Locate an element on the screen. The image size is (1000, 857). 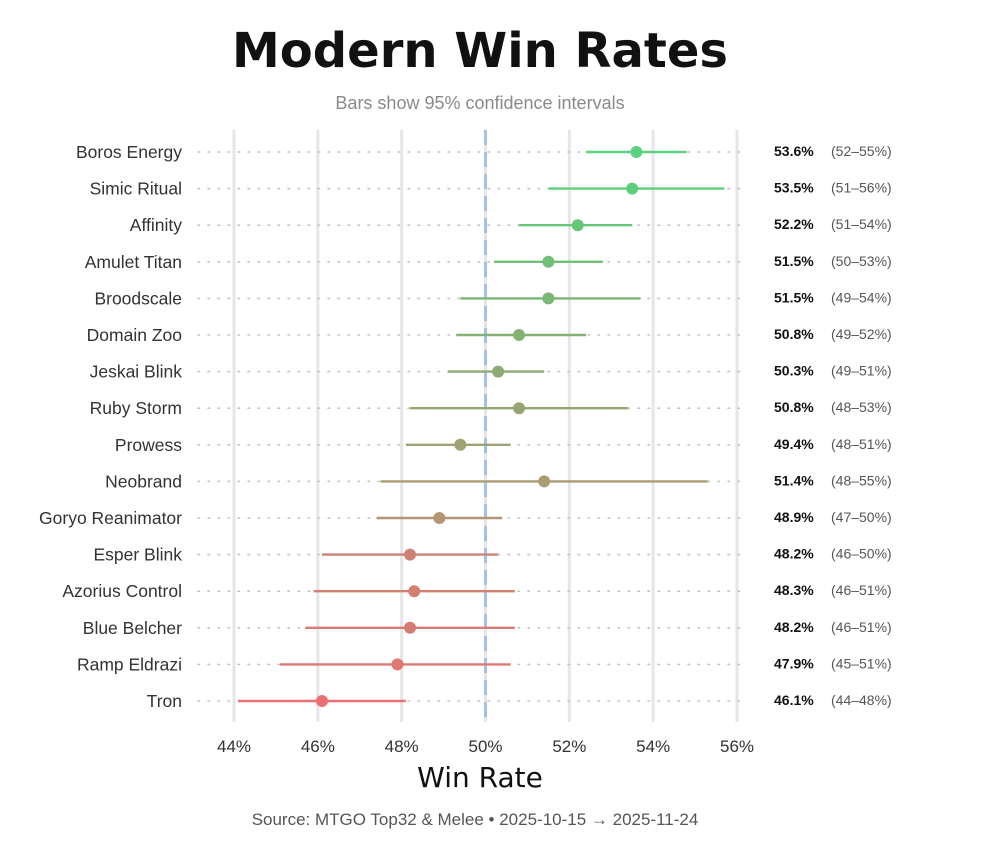
x-tick-label: 48% is located at coordinates (402, 746).